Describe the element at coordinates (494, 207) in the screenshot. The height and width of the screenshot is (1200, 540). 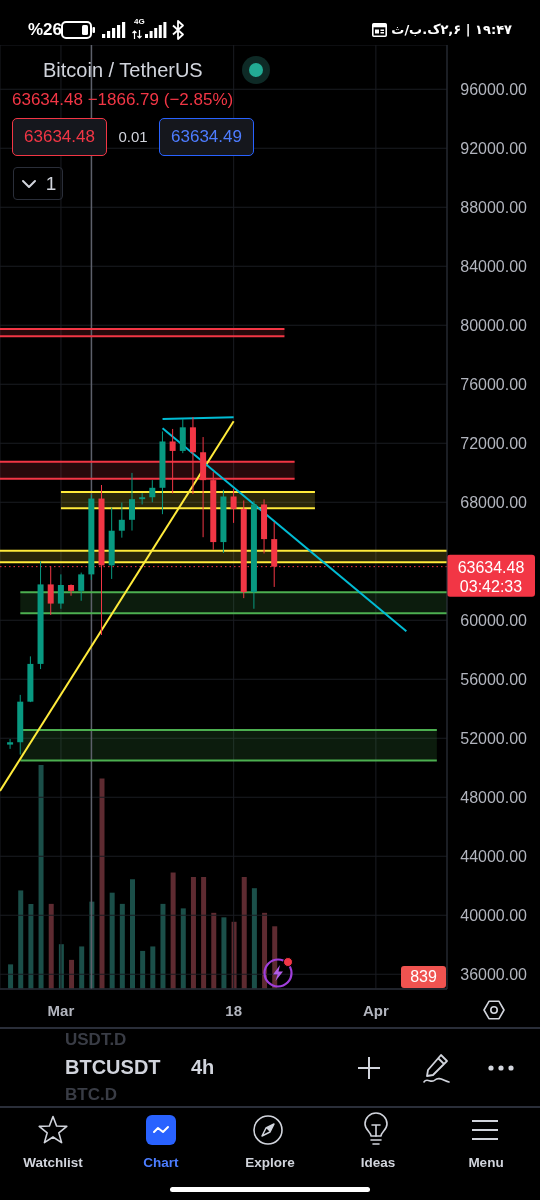
I see `y-tick-label: 88000.00` at that location.